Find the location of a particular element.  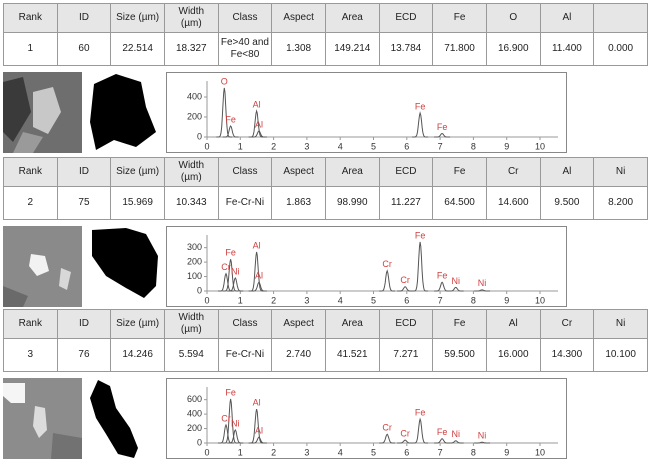

data-cell: 41.521 is located at coordinates (352, 355).